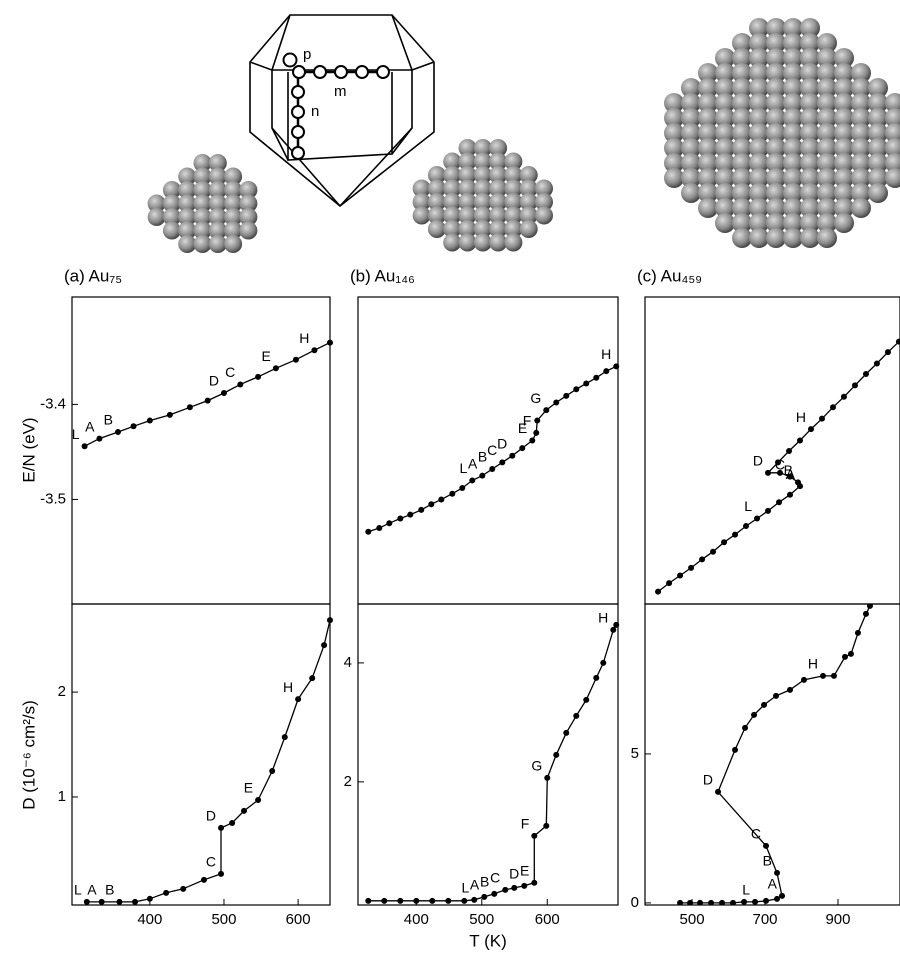 The width and height of the screenshot is (900, 958). Describe the element at coordinates (837, 919) in the screenshot. I see `x-tick-label: 900` at that location.